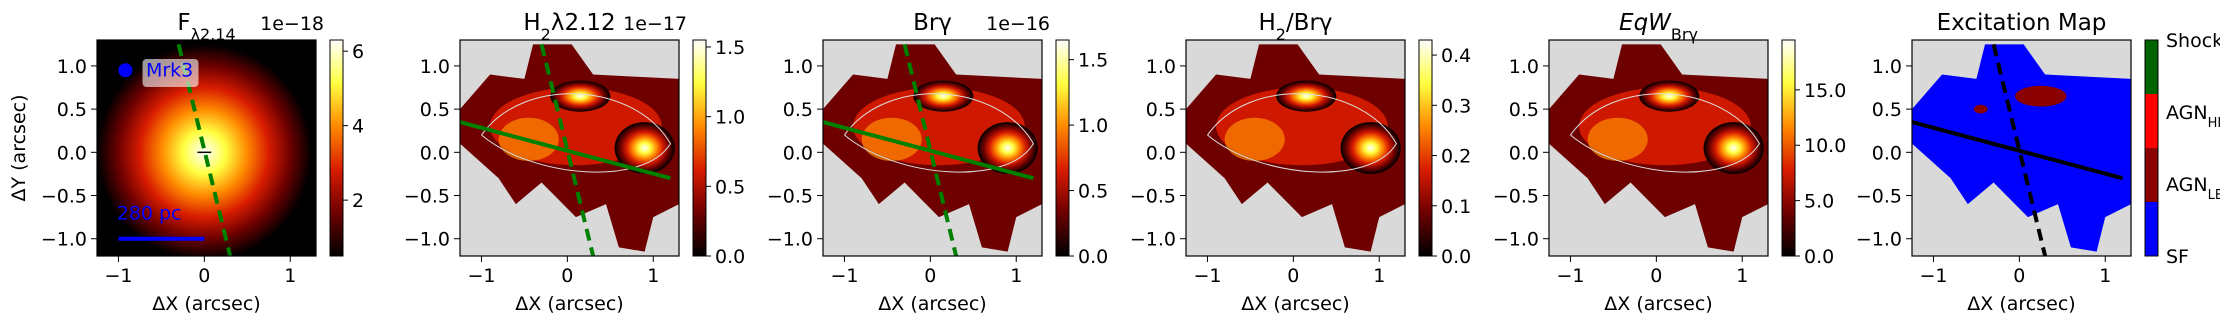  I want to click on colorbar-tick-label: AGNHE, so click(2193, 116).